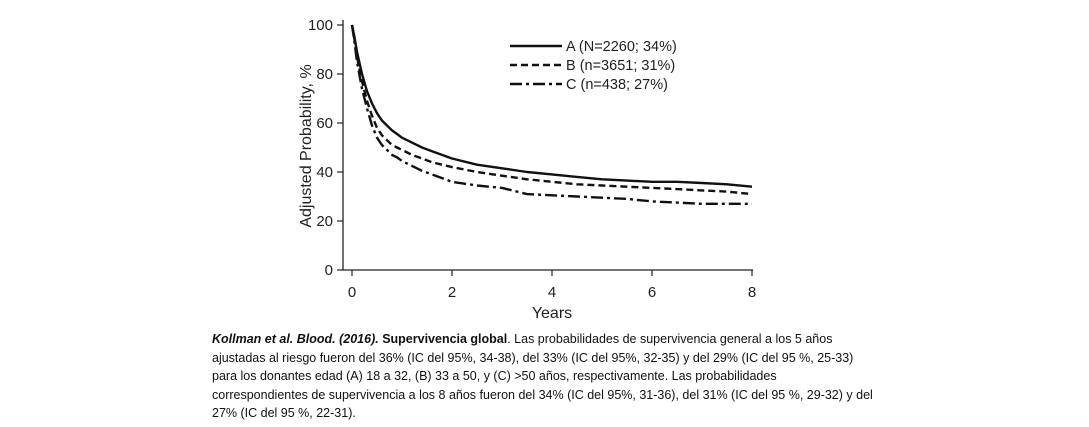  I want to click on caption-citation: Kollman et al. Blood. (2016)., so click(295, 339).